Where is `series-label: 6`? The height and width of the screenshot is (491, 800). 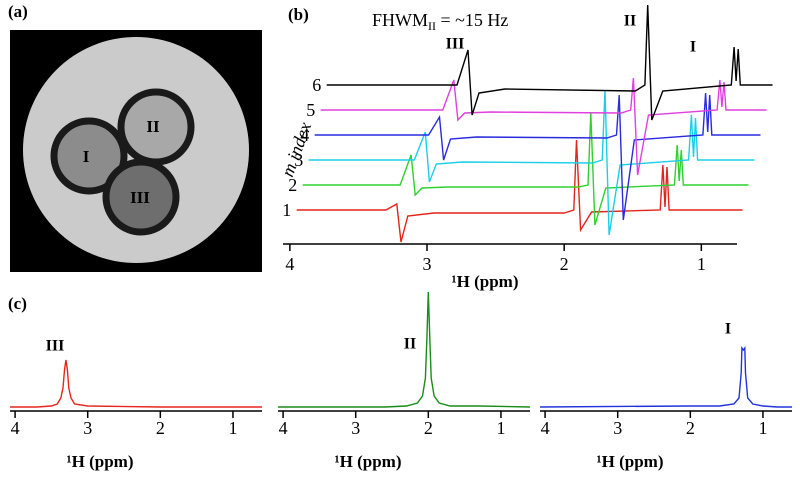 series-label: 6 is located at coordinates (316, 85).